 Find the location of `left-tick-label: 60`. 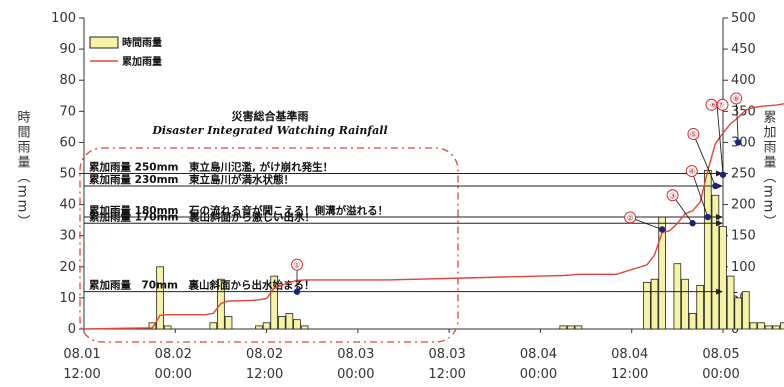

left-tick-label: 60 is located at coordinates (67, 142).